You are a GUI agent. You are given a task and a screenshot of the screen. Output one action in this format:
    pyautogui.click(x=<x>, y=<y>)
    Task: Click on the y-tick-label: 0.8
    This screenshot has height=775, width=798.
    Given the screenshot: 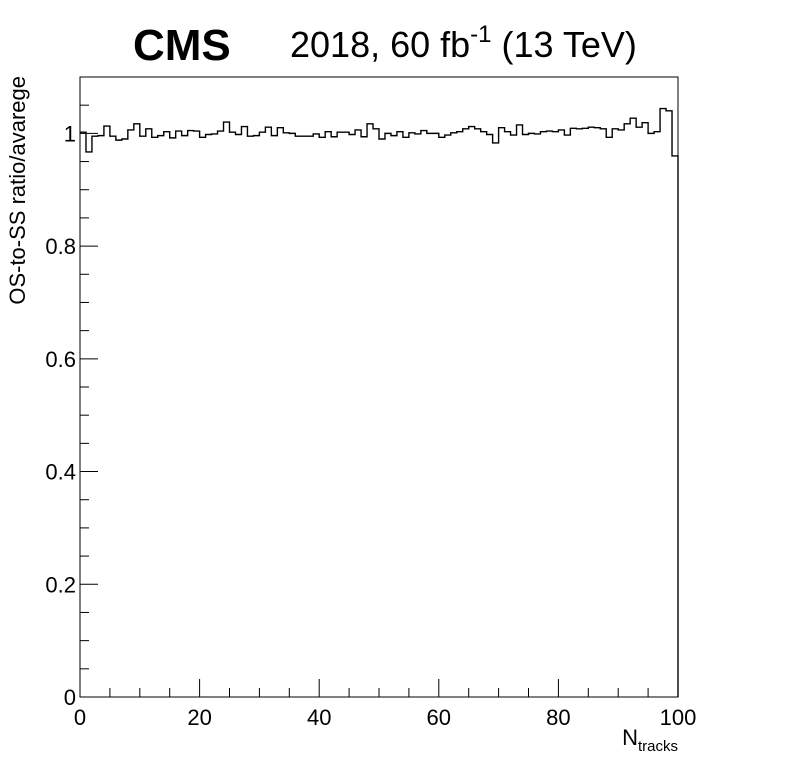 What is the action you would take?
    pyautogui.click(x=60, y=246)
    